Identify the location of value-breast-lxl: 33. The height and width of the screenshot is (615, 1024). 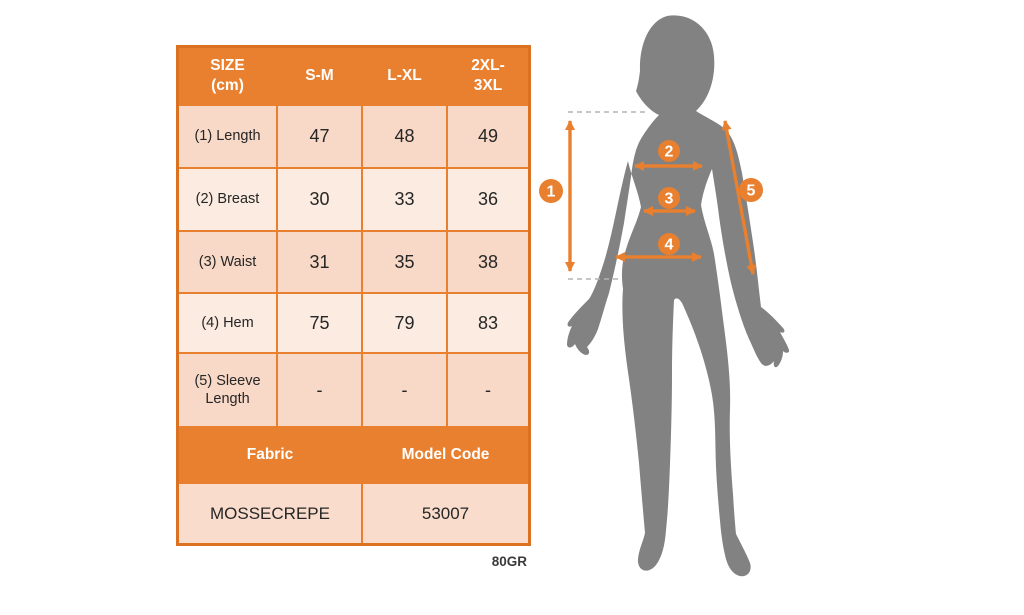
(404, 199).